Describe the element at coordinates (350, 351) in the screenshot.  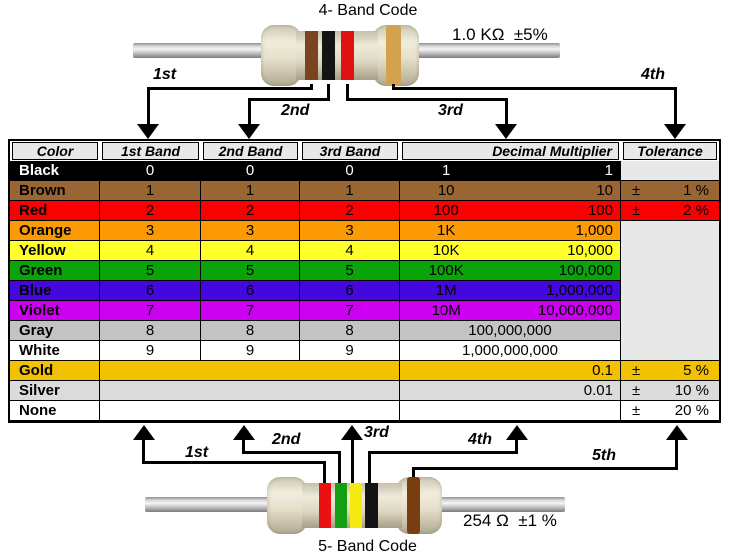
I see `row-white-band3-value: 9` at that location.